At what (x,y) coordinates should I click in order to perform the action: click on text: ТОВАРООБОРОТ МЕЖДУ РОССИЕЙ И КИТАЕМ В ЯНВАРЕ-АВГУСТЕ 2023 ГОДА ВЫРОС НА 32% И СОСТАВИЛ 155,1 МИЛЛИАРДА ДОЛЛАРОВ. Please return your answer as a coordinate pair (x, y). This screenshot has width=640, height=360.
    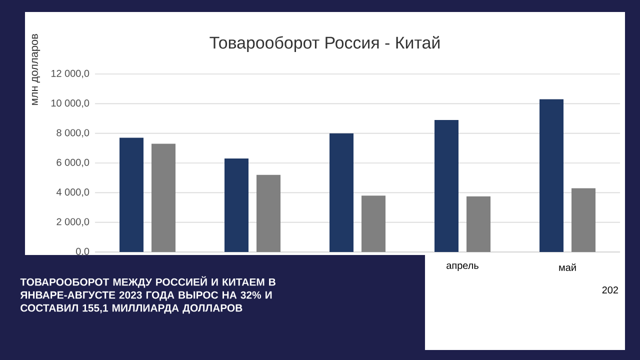
    Looking at the image, I should click on (148, 295).